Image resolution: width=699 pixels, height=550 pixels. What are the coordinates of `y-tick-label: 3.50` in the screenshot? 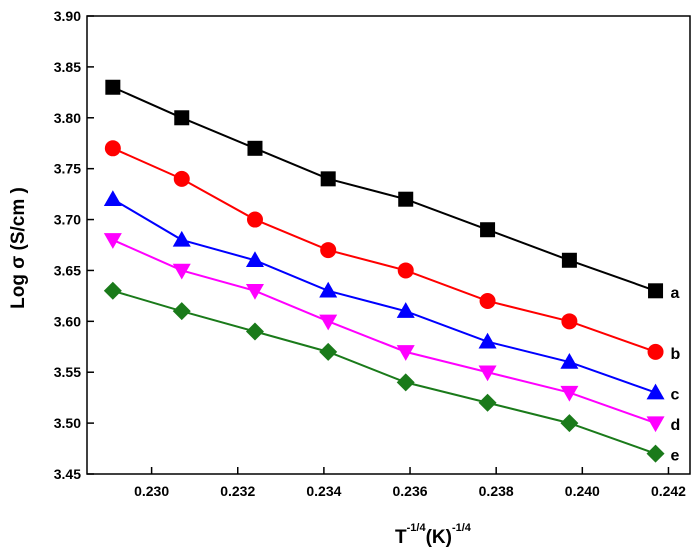 It's located at (67, 423).